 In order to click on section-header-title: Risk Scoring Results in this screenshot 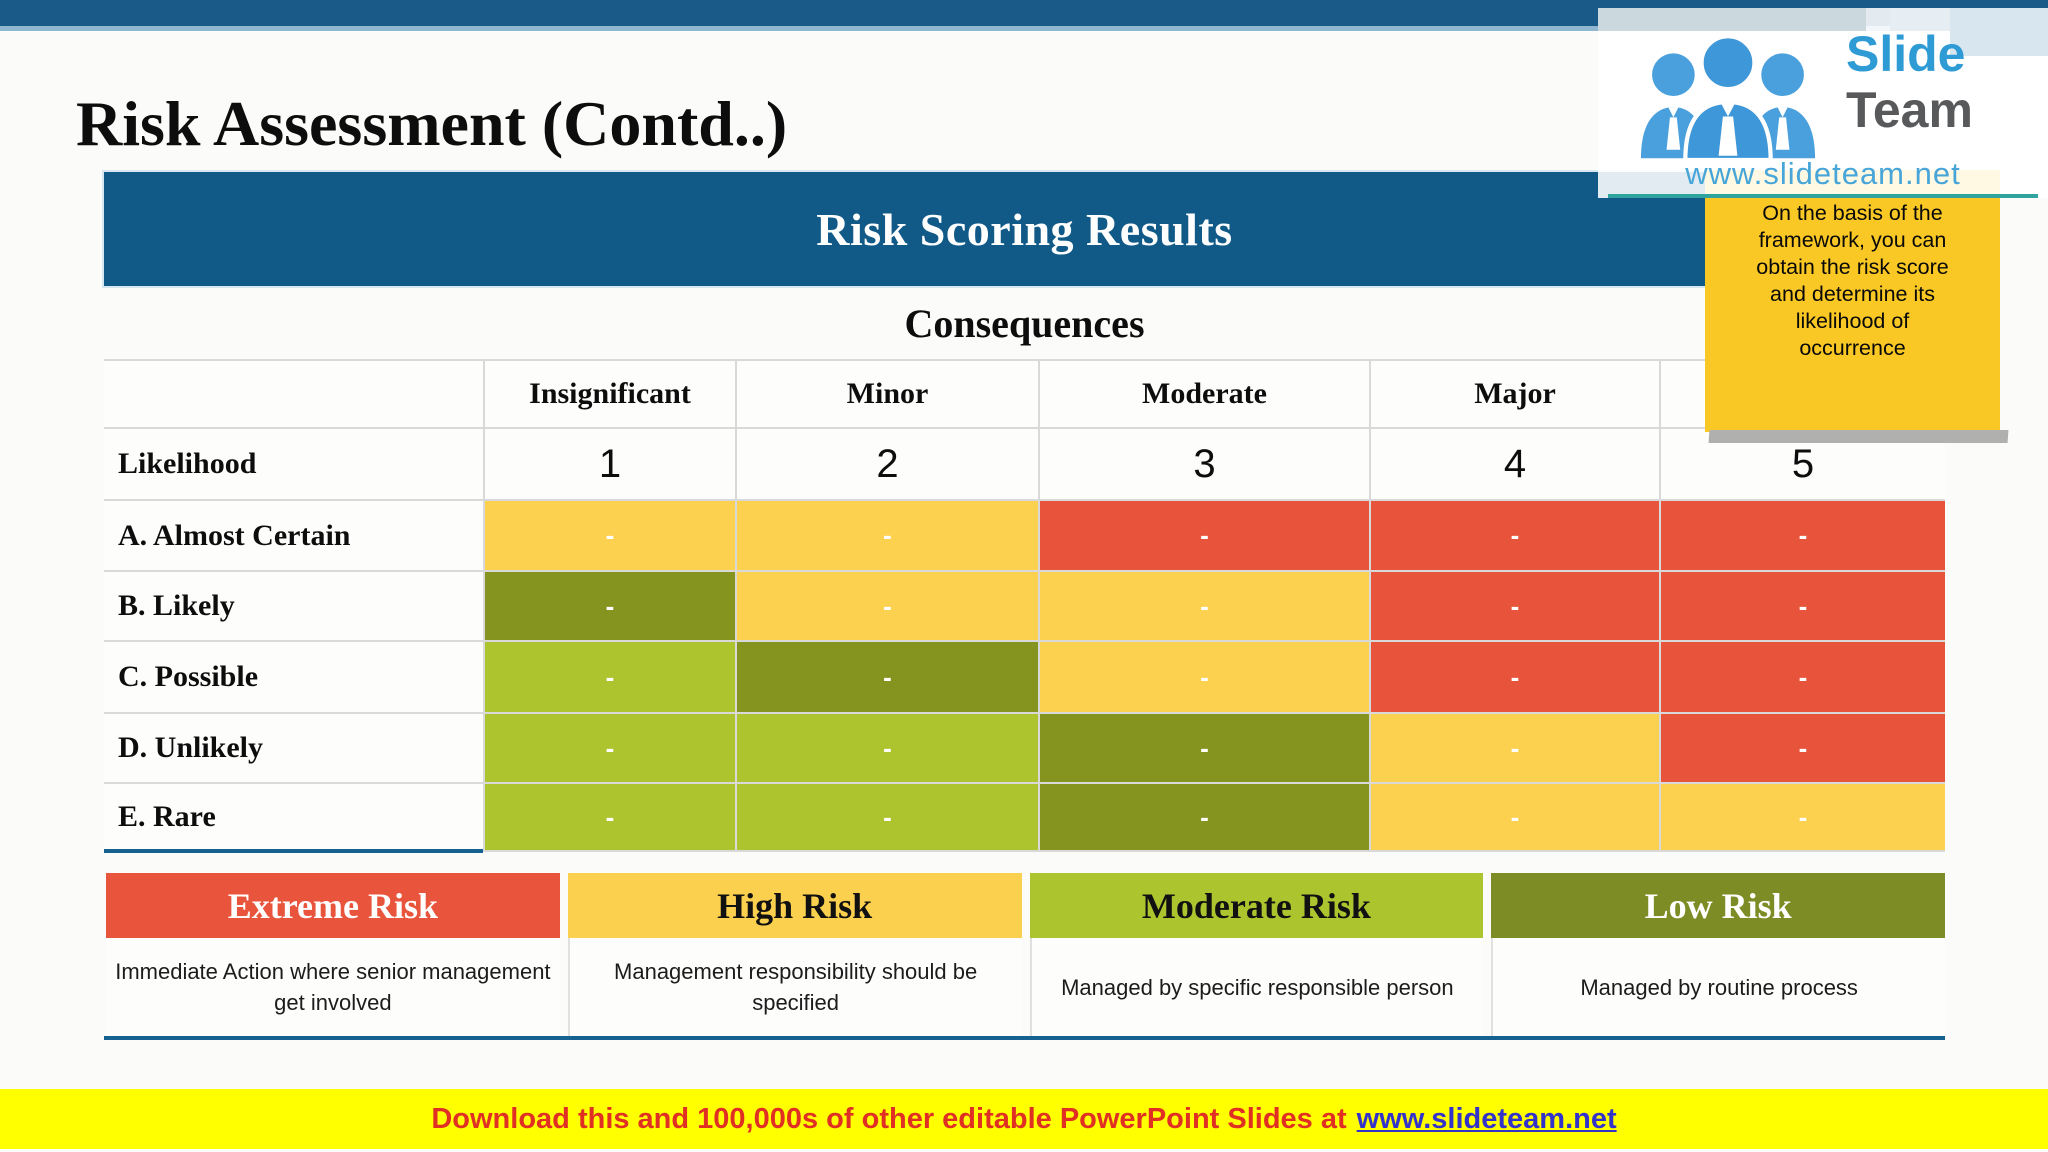, I will do `click(1024, 229)`.